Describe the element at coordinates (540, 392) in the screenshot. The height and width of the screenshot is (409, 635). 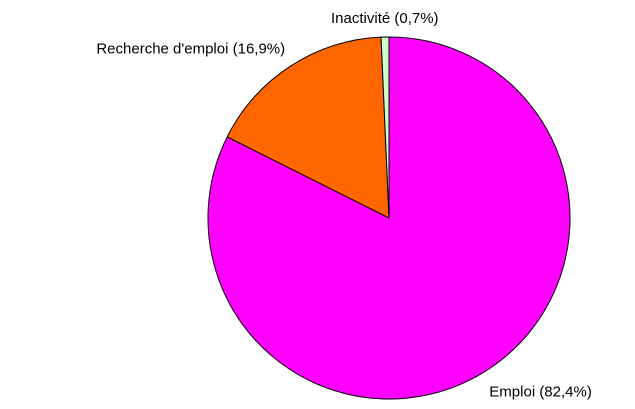
I see `slice-label: Emploi (82,4%)` at that location.